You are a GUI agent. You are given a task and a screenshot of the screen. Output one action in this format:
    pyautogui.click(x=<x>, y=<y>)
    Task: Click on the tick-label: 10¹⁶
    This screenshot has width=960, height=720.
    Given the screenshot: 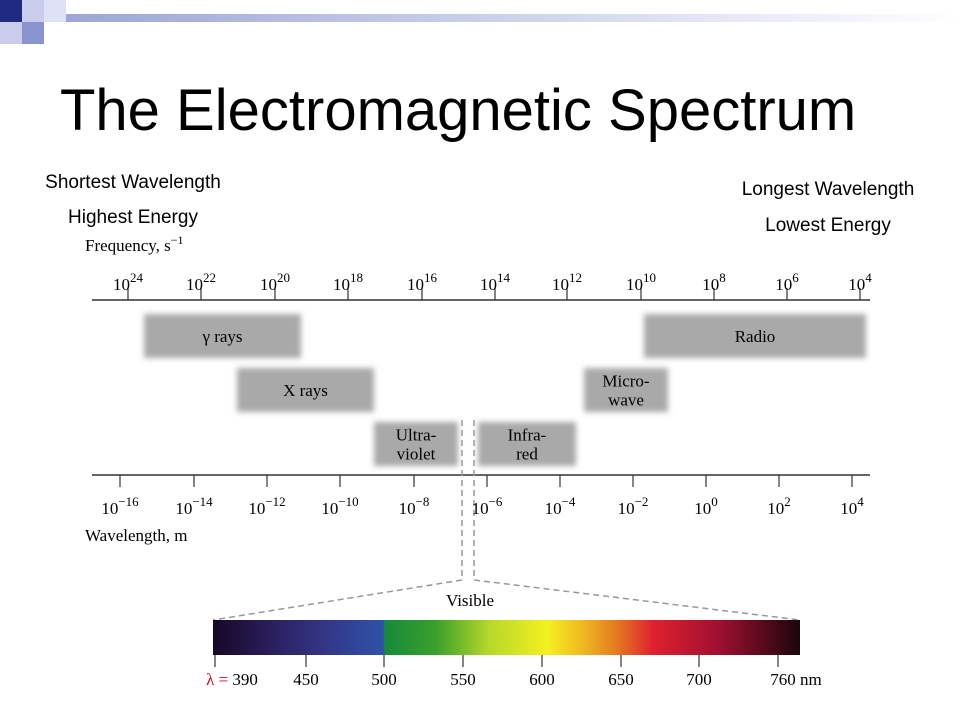 What is the action you would take?
    pyautogui.click(x=422, y=282)
    